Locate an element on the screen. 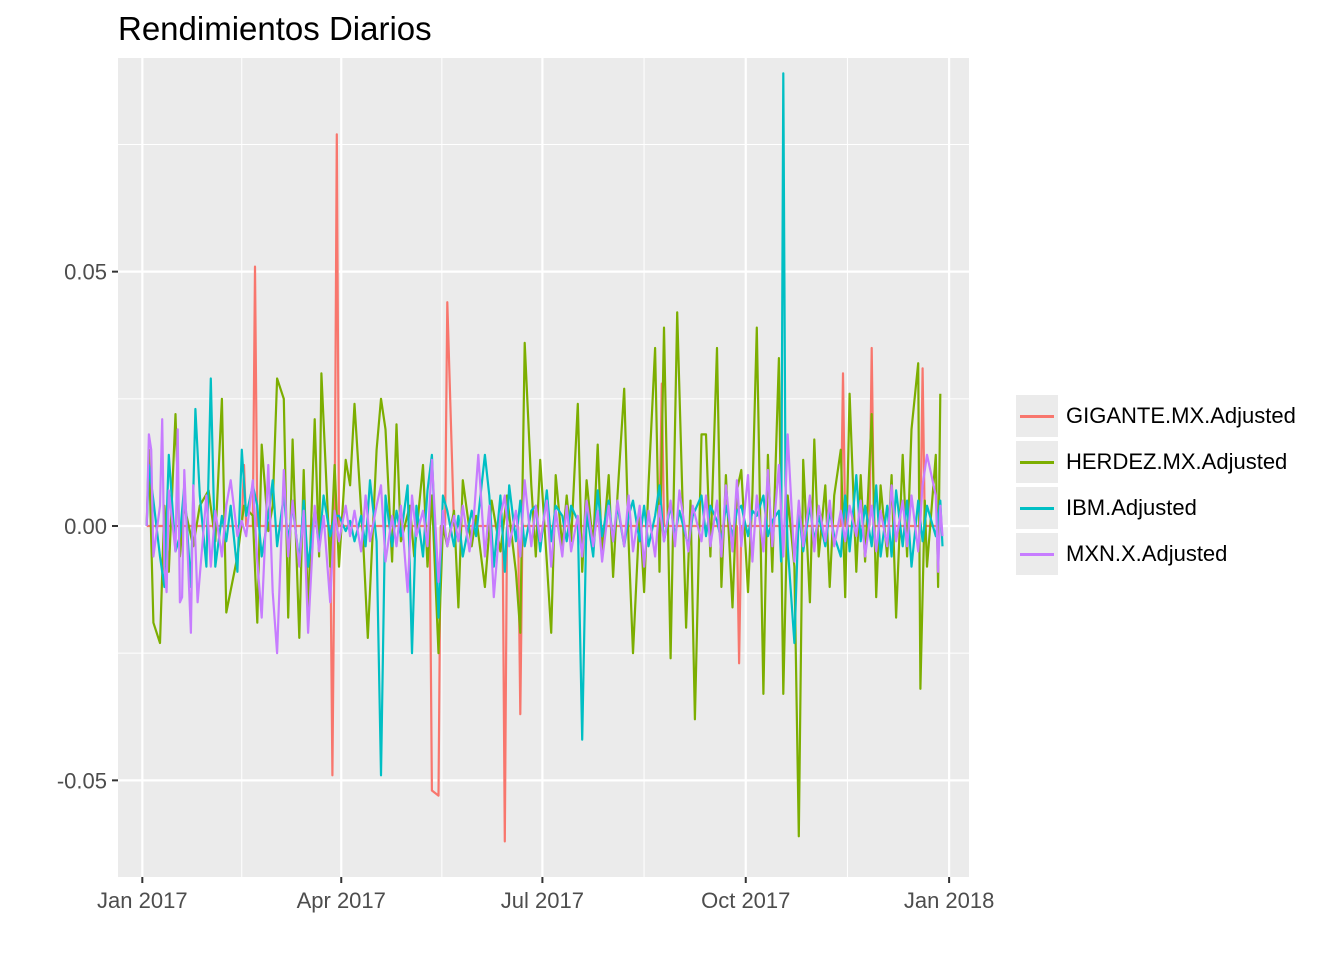 The height and width of the screenshot is (960, 1344). legend-label: GIGANTE.MX.Adjusted is located at coordinates (1181, 415).